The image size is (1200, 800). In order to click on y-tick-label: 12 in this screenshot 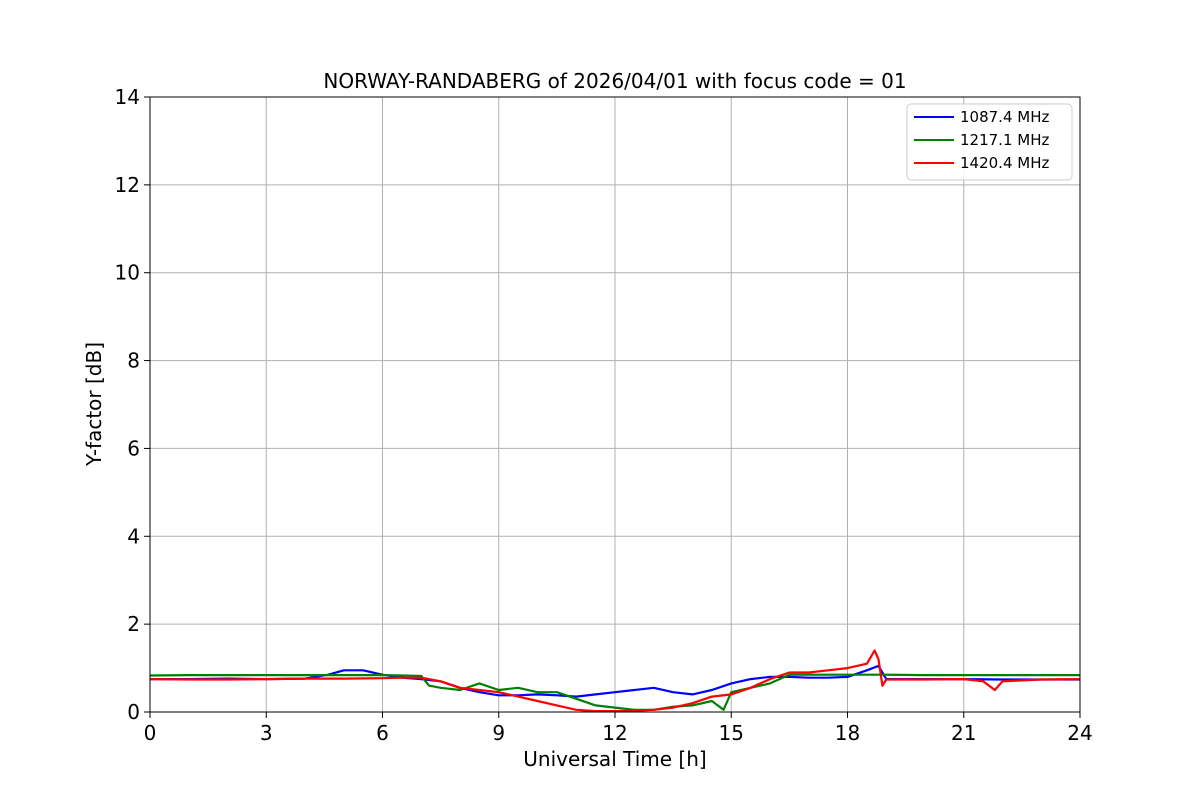, I will do `click(127, 185)`.